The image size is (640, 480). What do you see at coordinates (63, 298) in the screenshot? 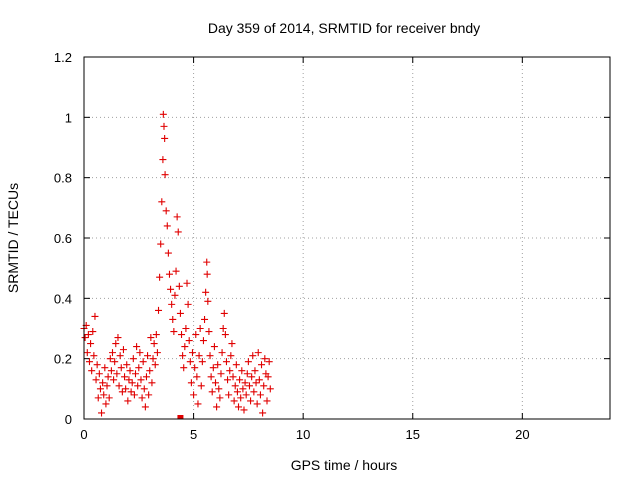
I see `y-tick-label: 0.4` at bounding box center [63, 298].